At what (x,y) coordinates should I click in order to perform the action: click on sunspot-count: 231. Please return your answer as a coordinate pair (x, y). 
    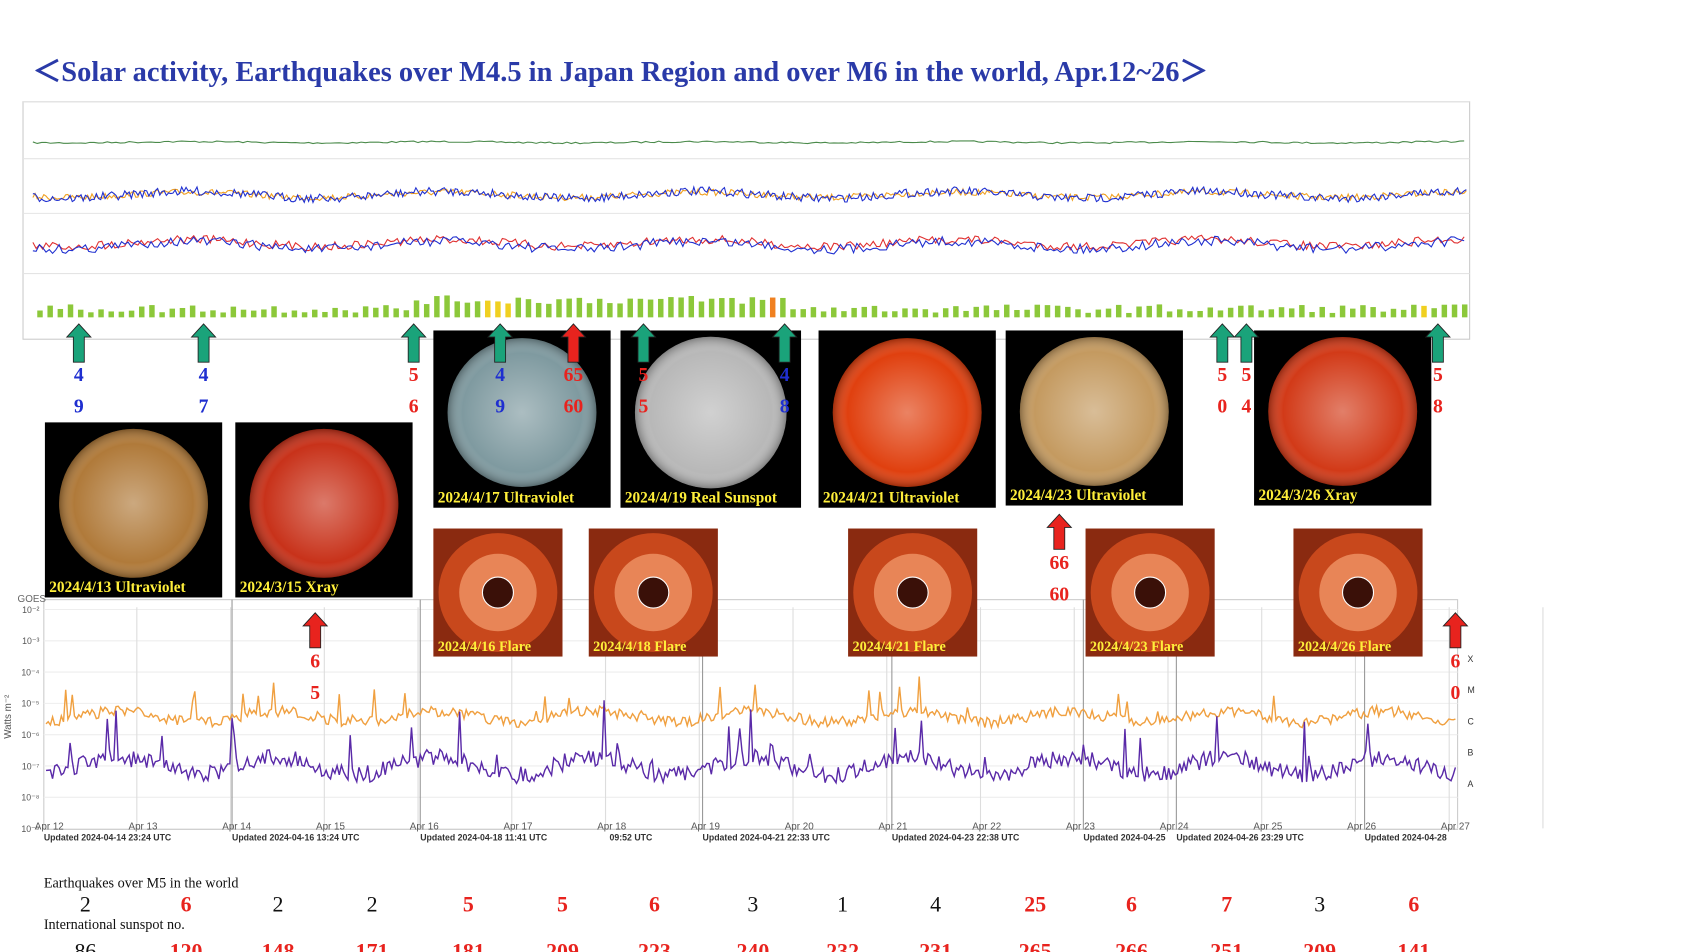
    Looking at the image, I should click on (935, 946).